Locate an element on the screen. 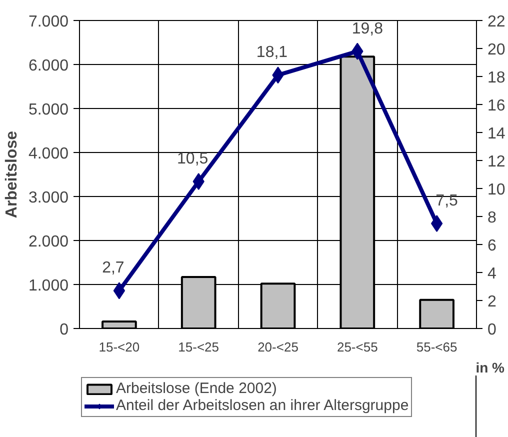 Image resolution: width=508 pixels, height=437 pixels. y-axis-title: Arbeitslose is located at coordinates (11, 174).